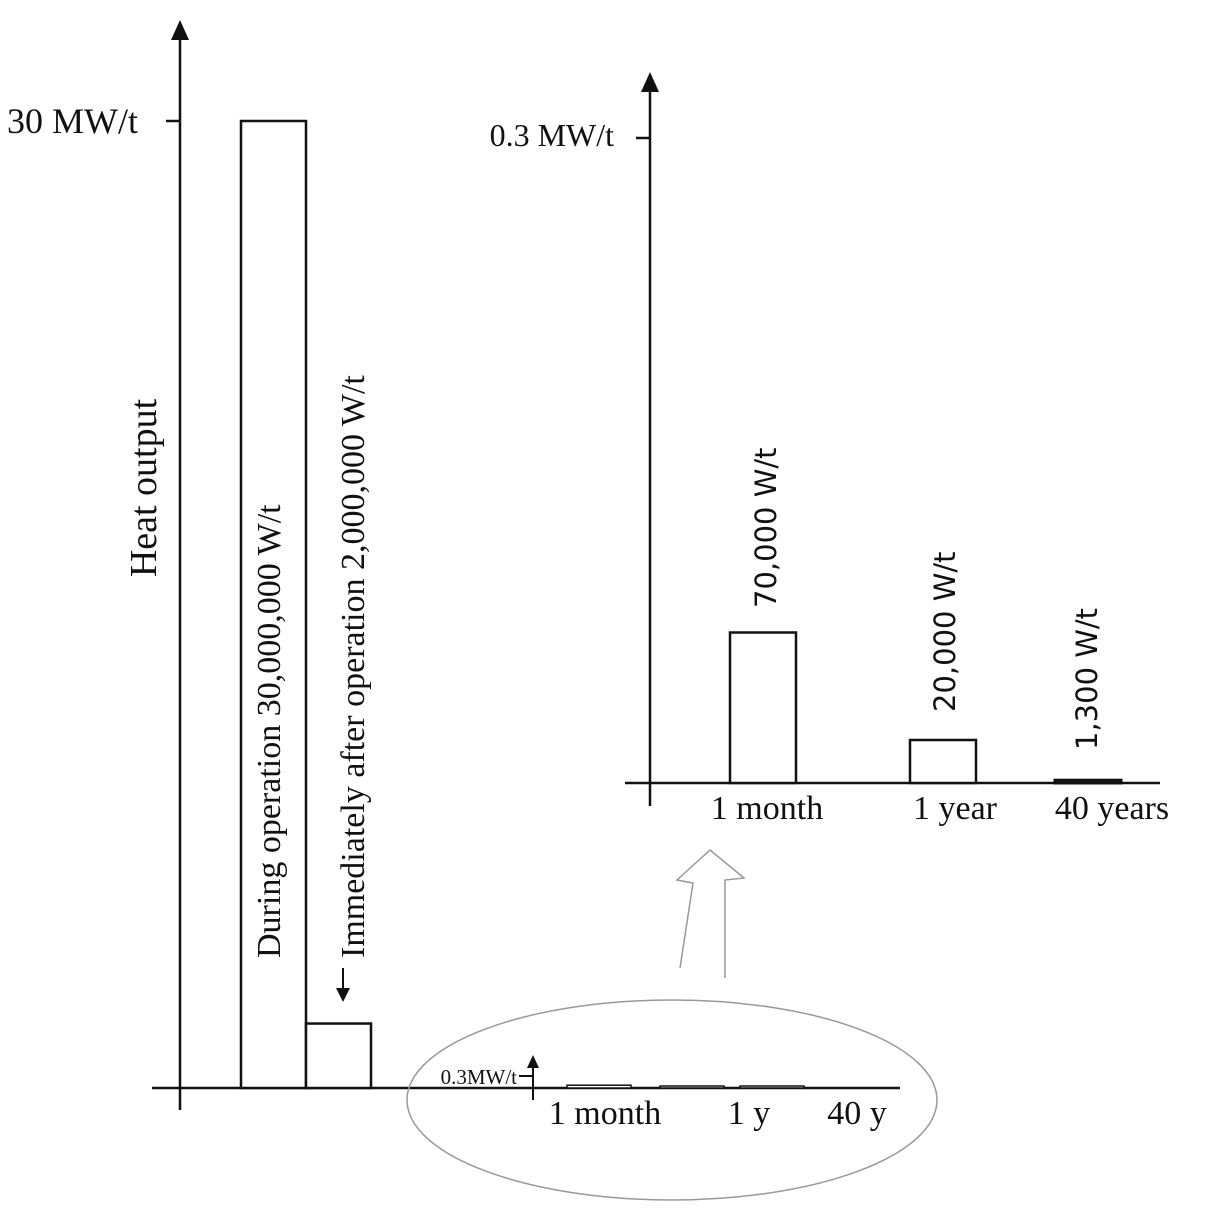  I want to click on zoom-x-label-1-year: 1 year, so click(955, 808).